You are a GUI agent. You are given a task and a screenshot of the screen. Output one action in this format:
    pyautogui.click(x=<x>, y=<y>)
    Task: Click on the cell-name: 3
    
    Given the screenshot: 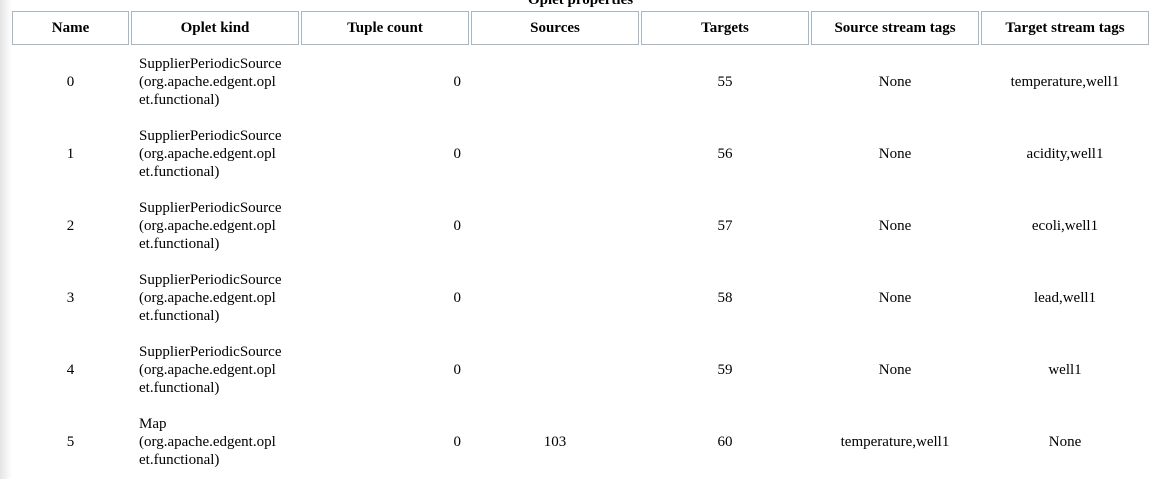 What is the action you would take?
    pyautogui.click(x=70, y=298)
    